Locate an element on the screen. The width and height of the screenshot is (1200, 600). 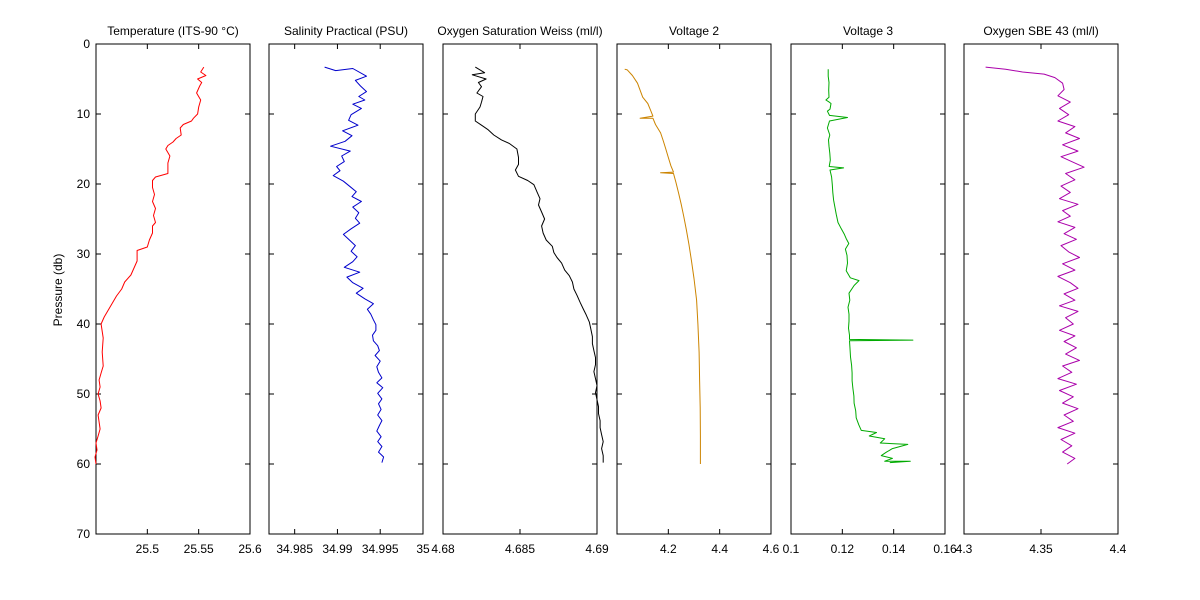
profile-panel: Oxygen SBE 43 (ml/l) 4.3 4.35 4.4 is located at coordinates (1041, 290).